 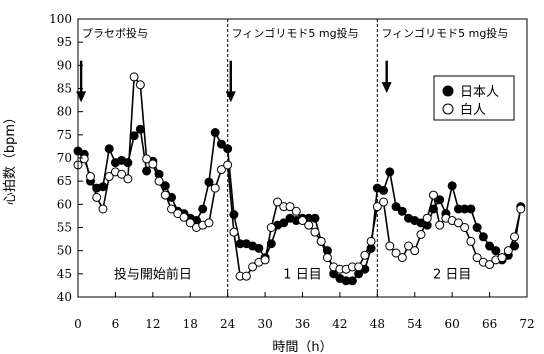 I want to click on x-tick-label: 6, so click(x=116, y=324).